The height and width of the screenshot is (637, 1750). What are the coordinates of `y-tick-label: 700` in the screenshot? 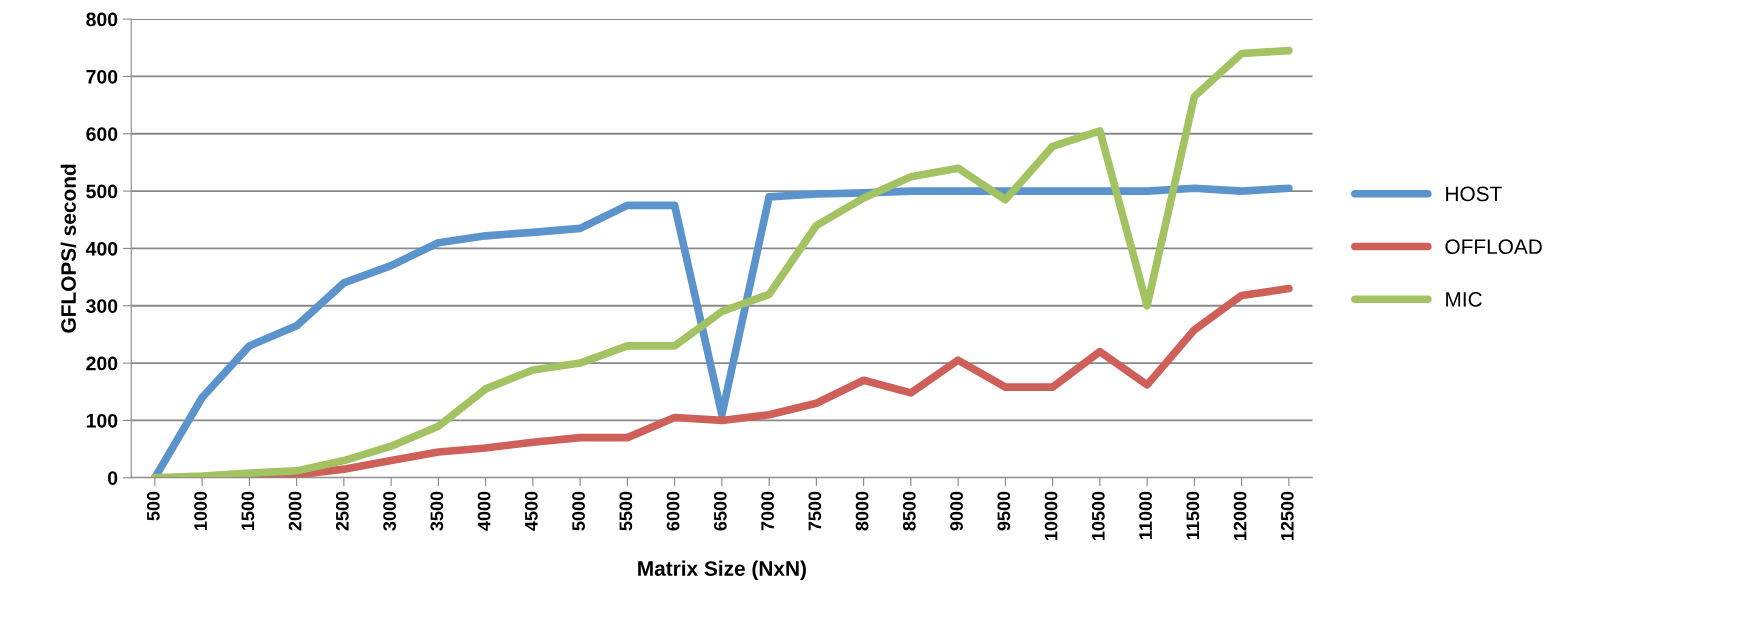 It's located at (102, 76).